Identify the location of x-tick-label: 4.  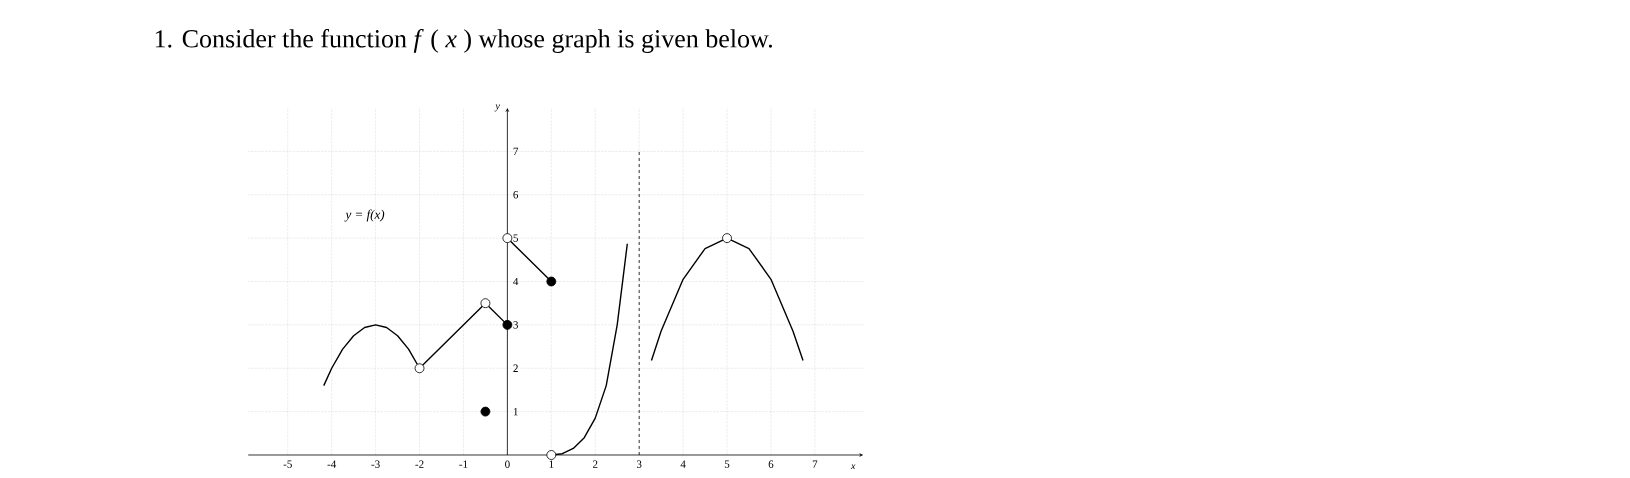
(683, 464).